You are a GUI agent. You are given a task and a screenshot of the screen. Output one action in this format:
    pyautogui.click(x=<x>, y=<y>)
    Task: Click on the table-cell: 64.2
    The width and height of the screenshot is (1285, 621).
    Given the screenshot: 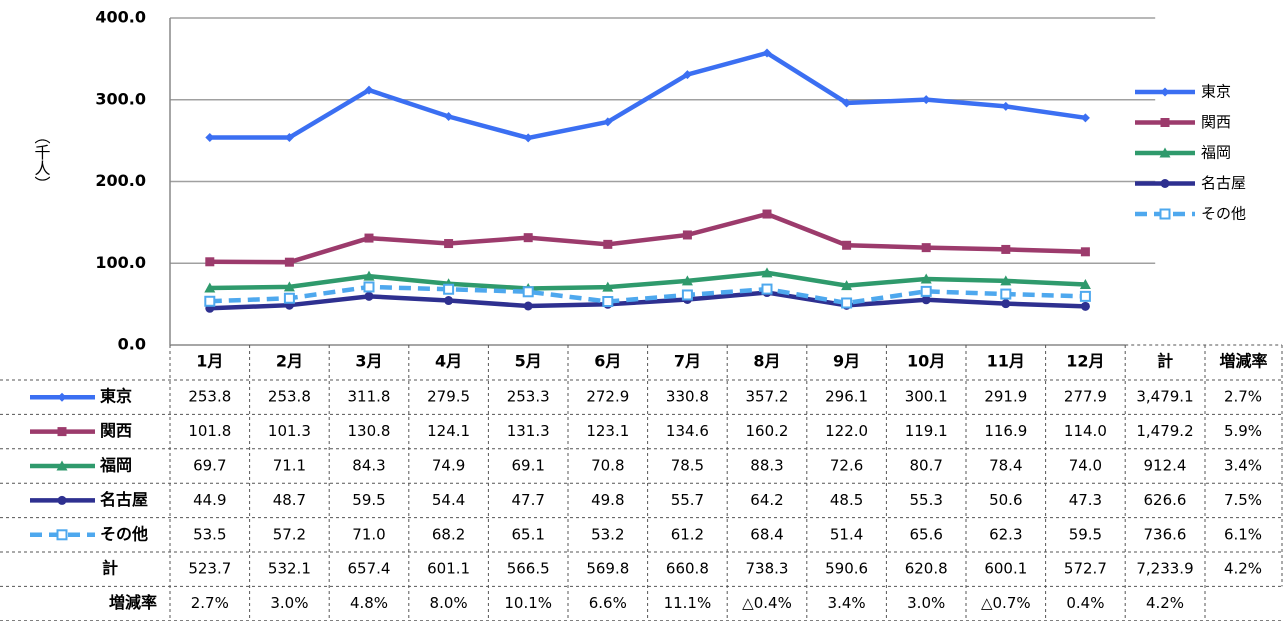 What is the action you would take?
    pyautogui.click(x=766, y=500)
    